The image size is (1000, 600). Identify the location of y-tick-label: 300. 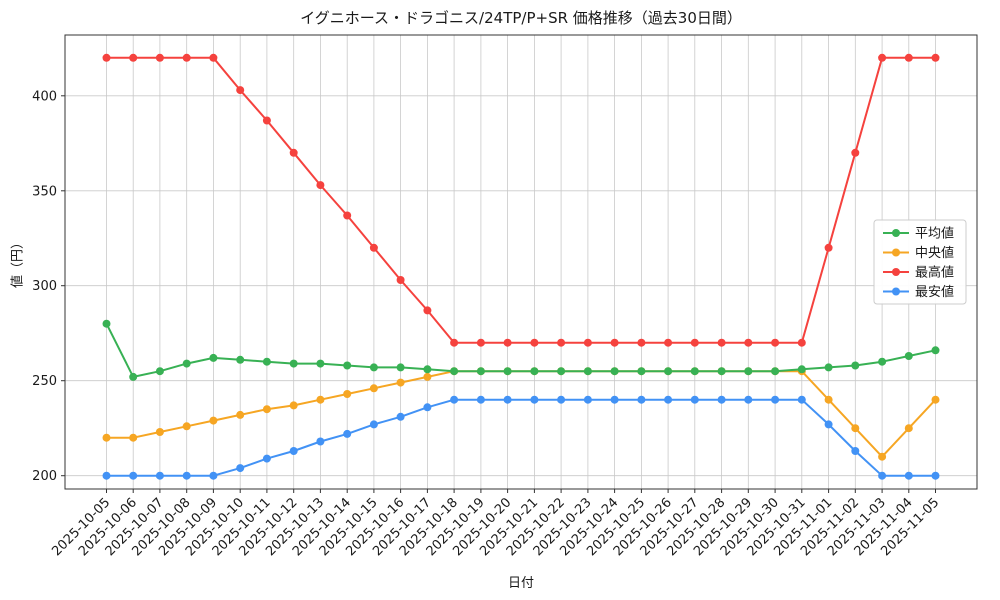
(44, 286).